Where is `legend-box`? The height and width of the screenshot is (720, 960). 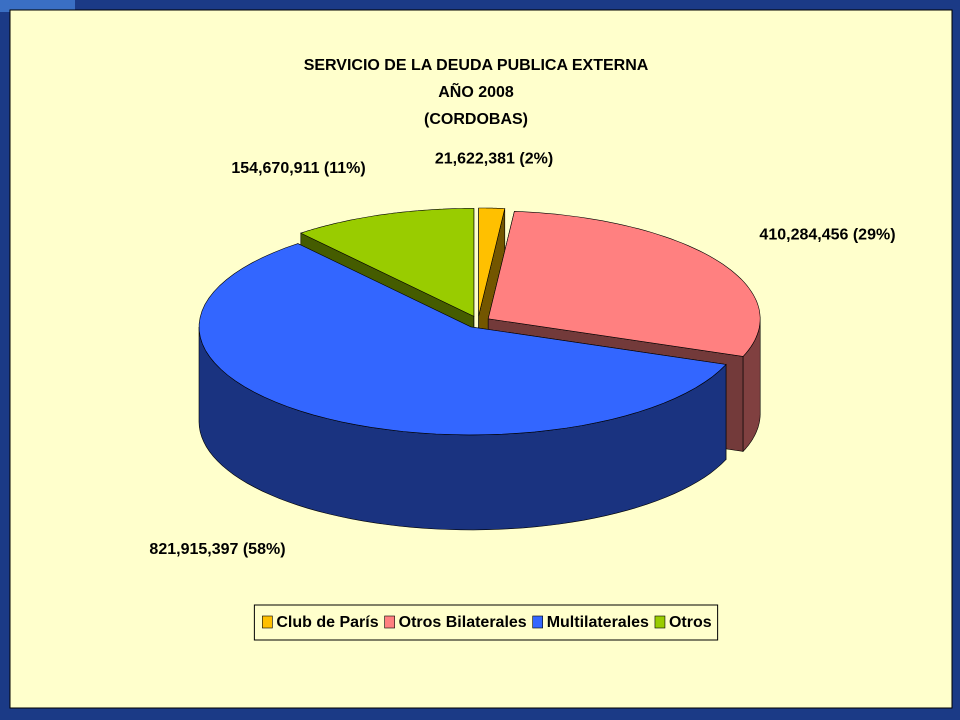
legend-box is located at coordinates (486, 622).